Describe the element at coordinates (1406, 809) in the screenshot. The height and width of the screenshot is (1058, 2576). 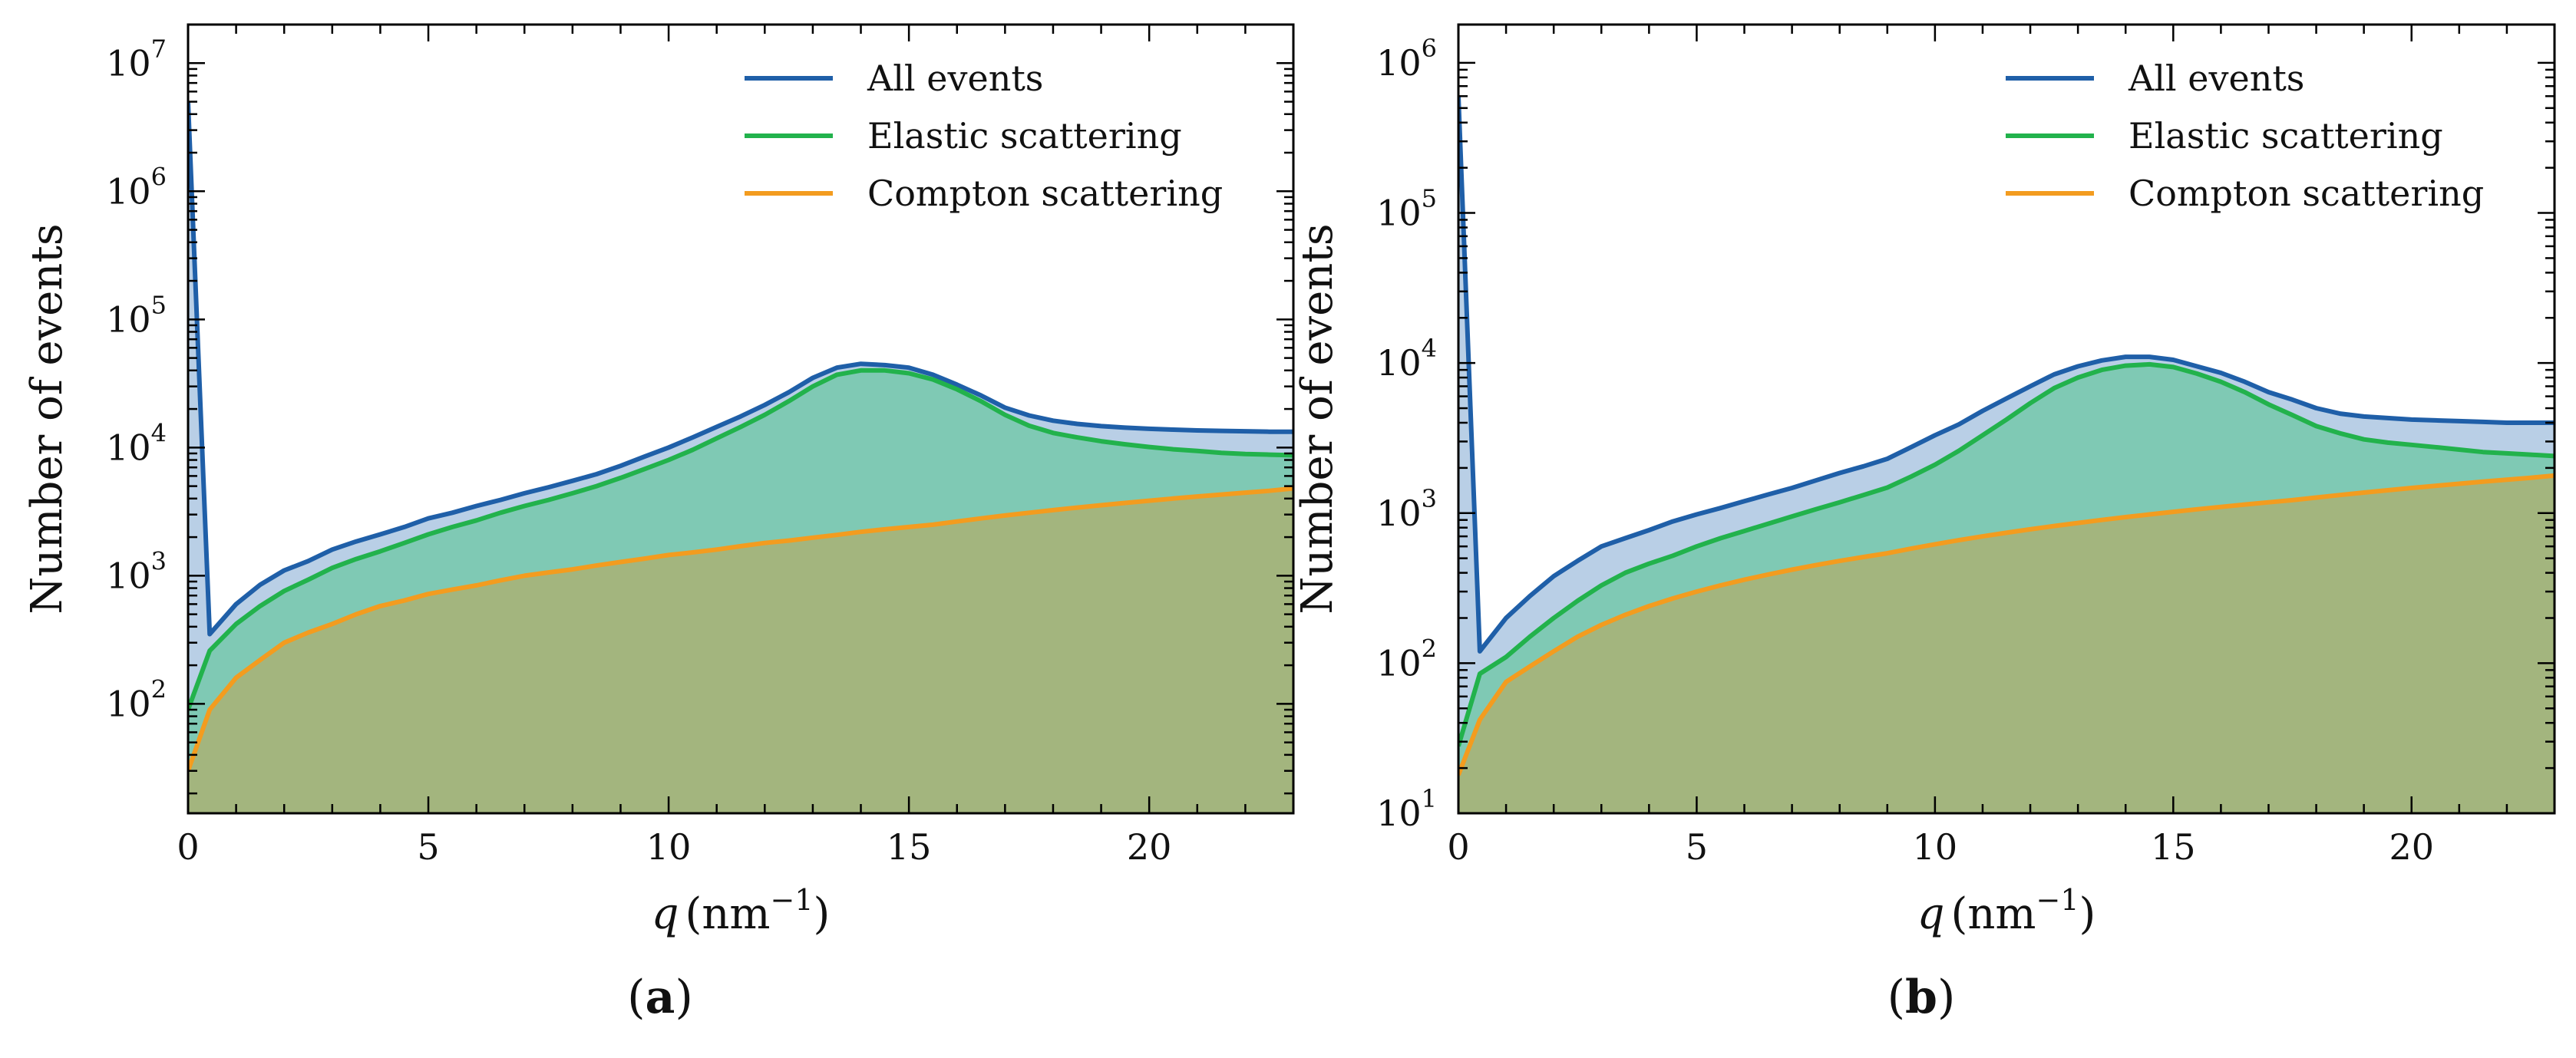
I see `y-tick-label: 10¹` at that location.